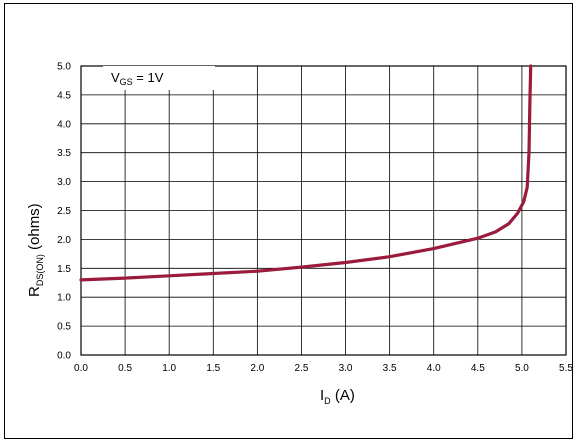 Image resolution: width=578 pixels, height=442 pixels. What do you see at coordinates (64, 124) in the screenshot?
I see `y-tick-label: 4.0` at bounding box center [64, 124].